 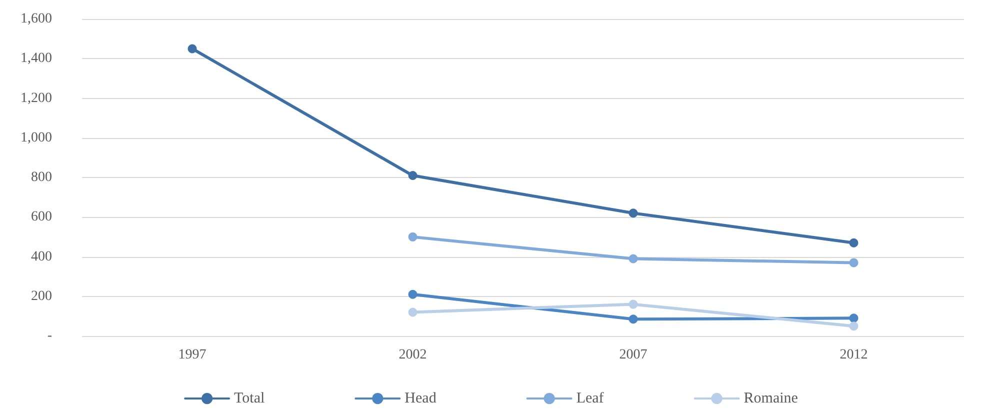 What do you see at coordinates (249, 398) in the screenshot?
I see `legend-label: Total` at bounding box center [249, 398].